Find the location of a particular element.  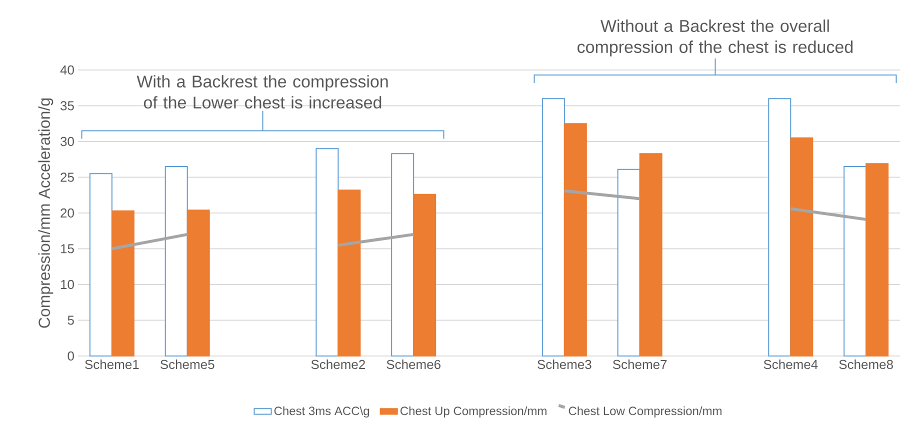

y-tick-label: 15 is located at coordinates (67, 249).